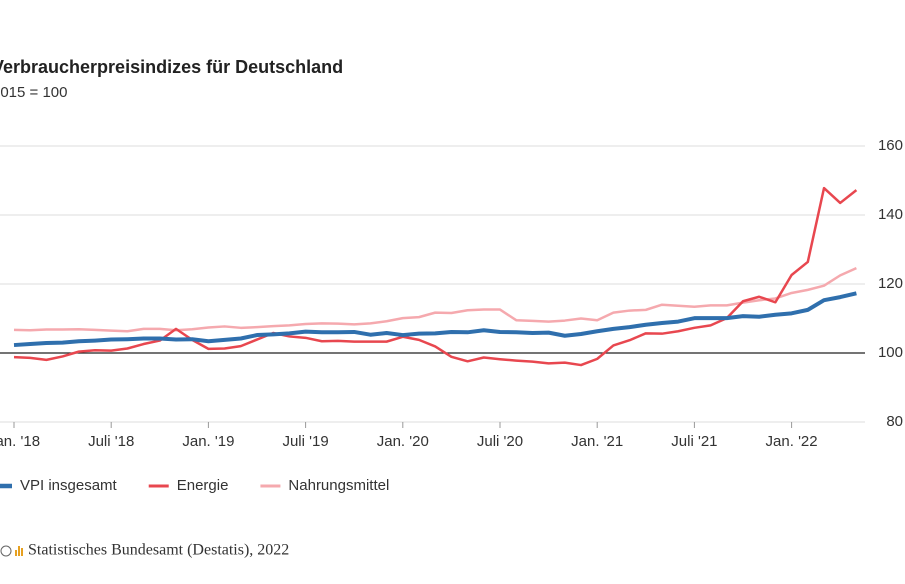 Image resolution: width=905 pixels, height=584 pixels. I want to click on chart-title: Verbraucherpreisindizes für Deutschland, so click(171, 67).